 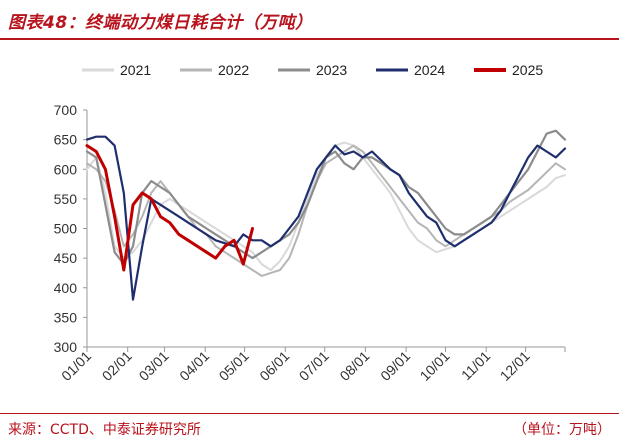 I want to click on y-axis: 300 350 400 450 500 550 600 650 700, so click(x=71, y=228).